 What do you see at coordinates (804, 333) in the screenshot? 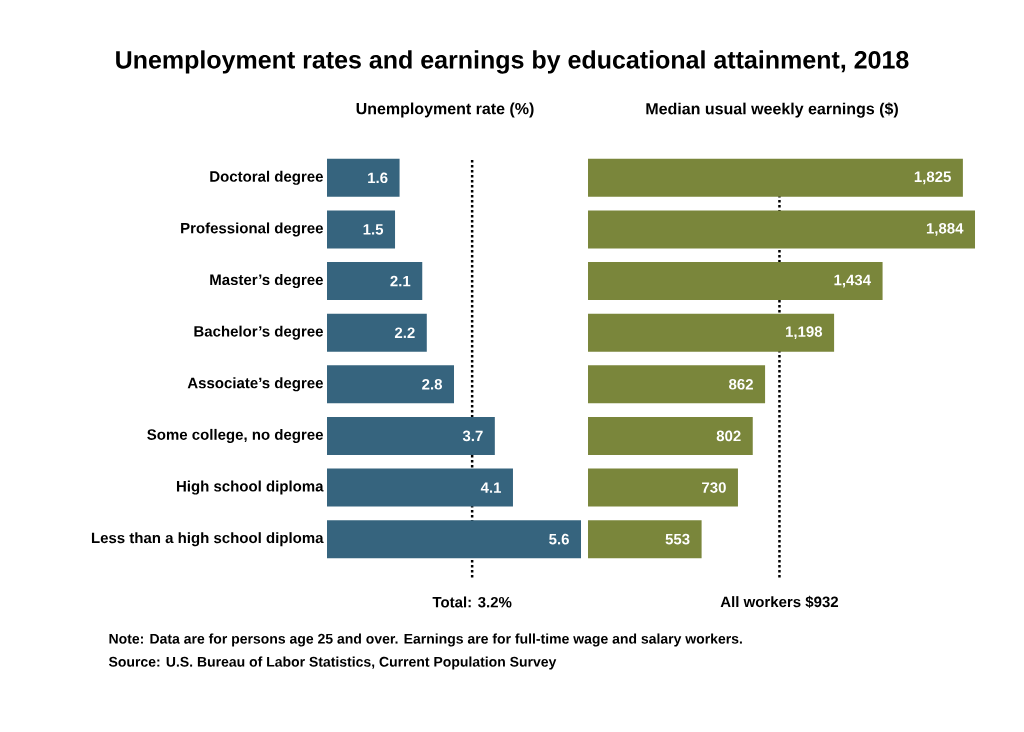
I see `data-label: 1,198` at bounding box center [804, 333].